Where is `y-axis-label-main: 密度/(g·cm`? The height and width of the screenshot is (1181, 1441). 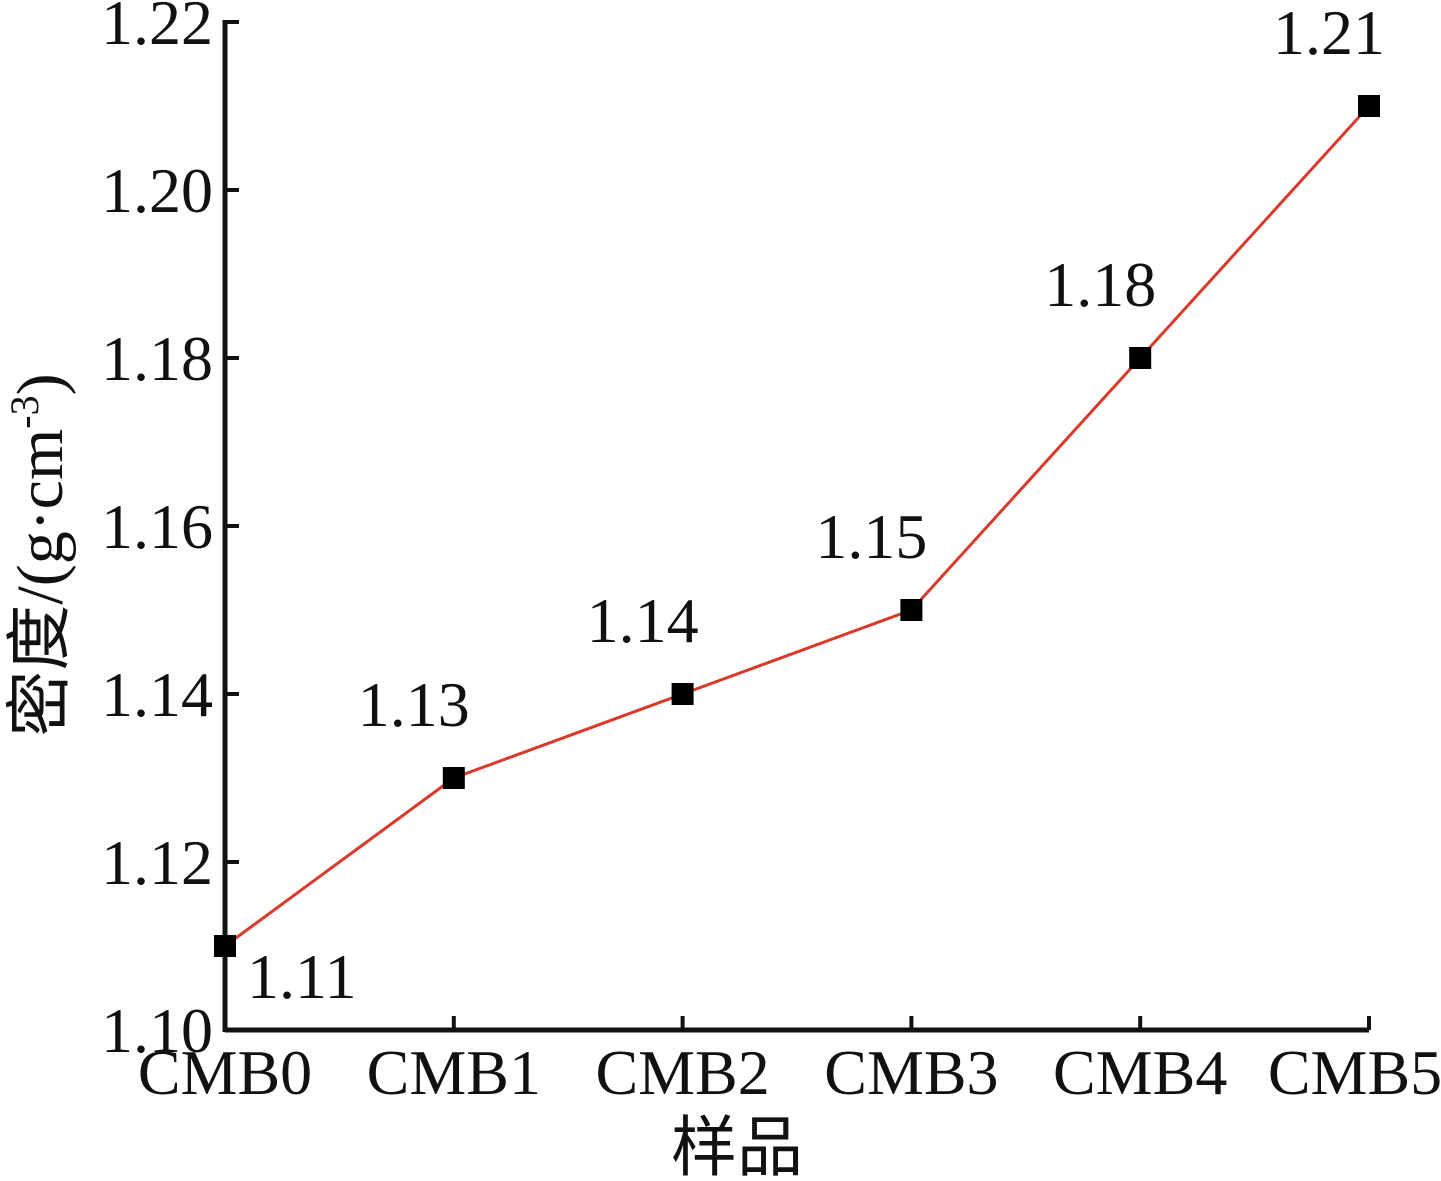 y-axis-label-main: 密度/(g·cm is located at coordinates (40, 583).